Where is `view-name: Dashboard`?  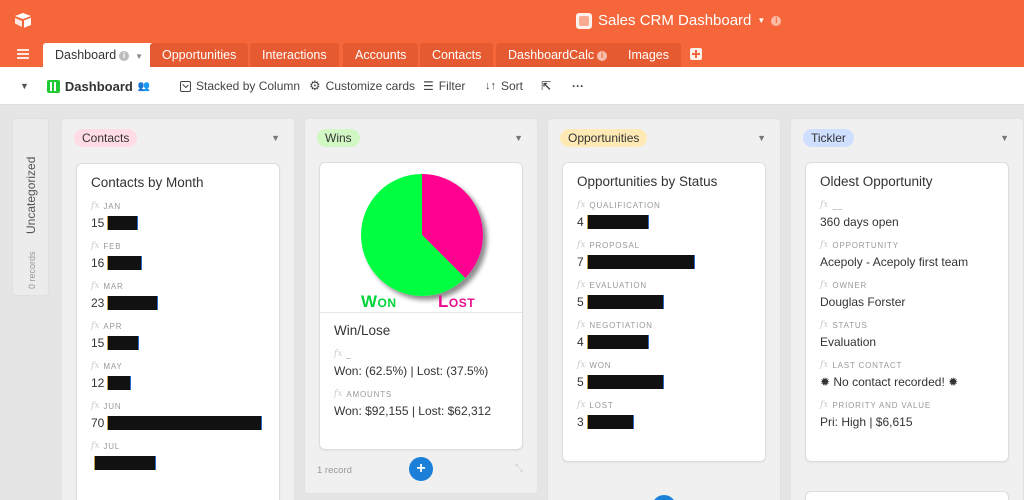 view-name: Dashboard is located at coordinates (98, 86).